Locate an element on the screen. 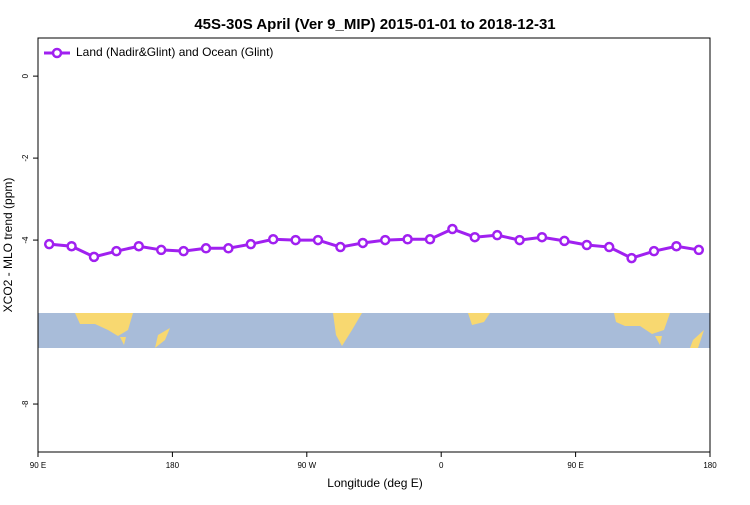  x-tick-label: 90 W is located at coordinates (306, 465).